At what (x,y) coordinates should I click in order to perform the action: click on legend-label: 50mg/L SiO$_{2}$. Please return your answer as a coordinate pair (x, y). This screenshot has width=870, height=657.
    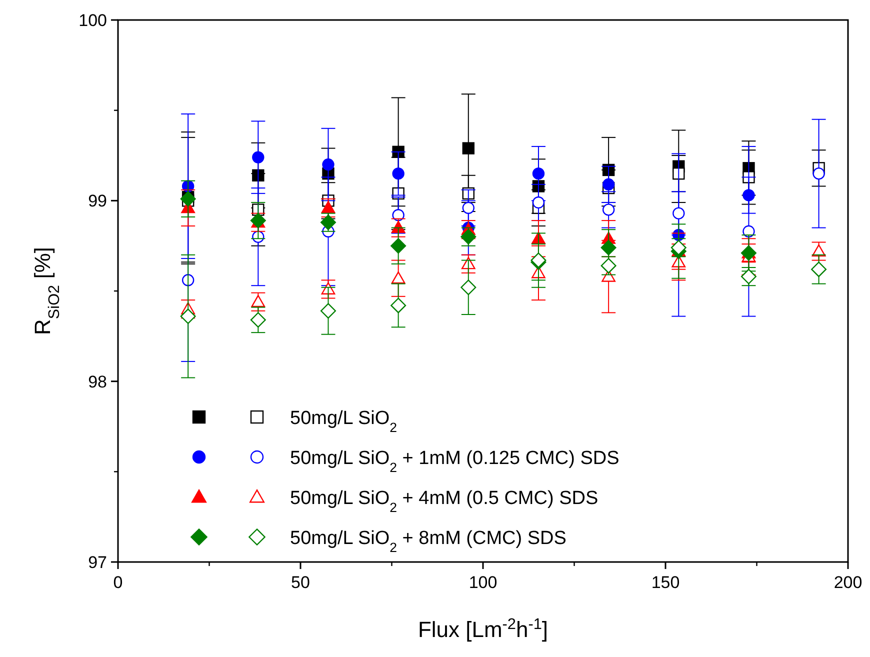
    Looking at the image, I should click on (344, 421).